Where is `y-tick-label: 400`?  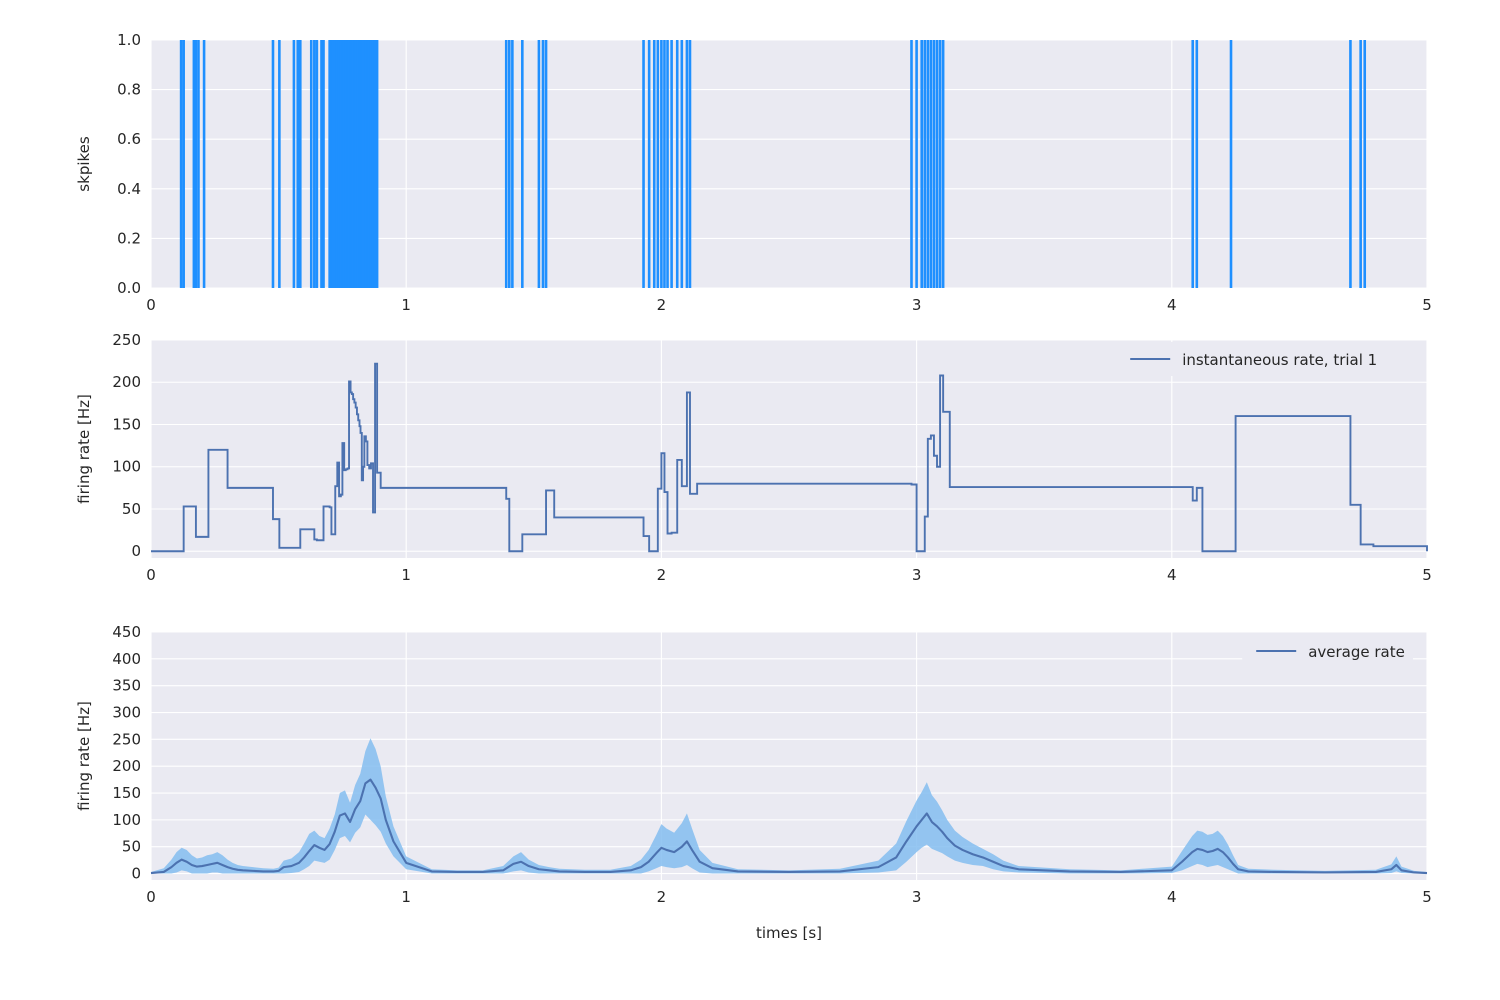
y-tick-label: 400 is located at coordinates (126, 659).